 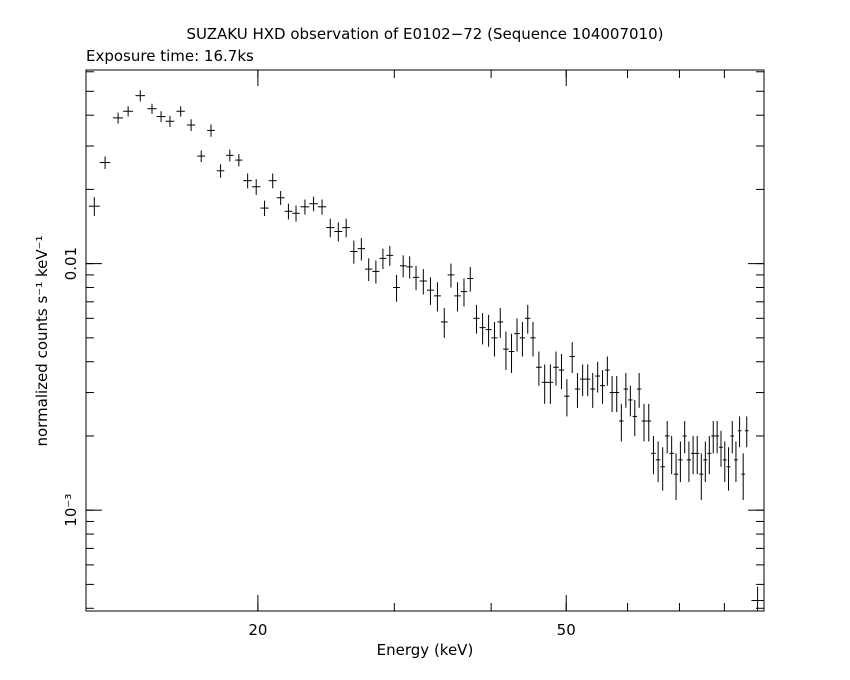 What do you see at coordinates (425, 650) in the screenshot?
I see `x-axis-label: Energy (keV)` at bounding box center [425, 650].